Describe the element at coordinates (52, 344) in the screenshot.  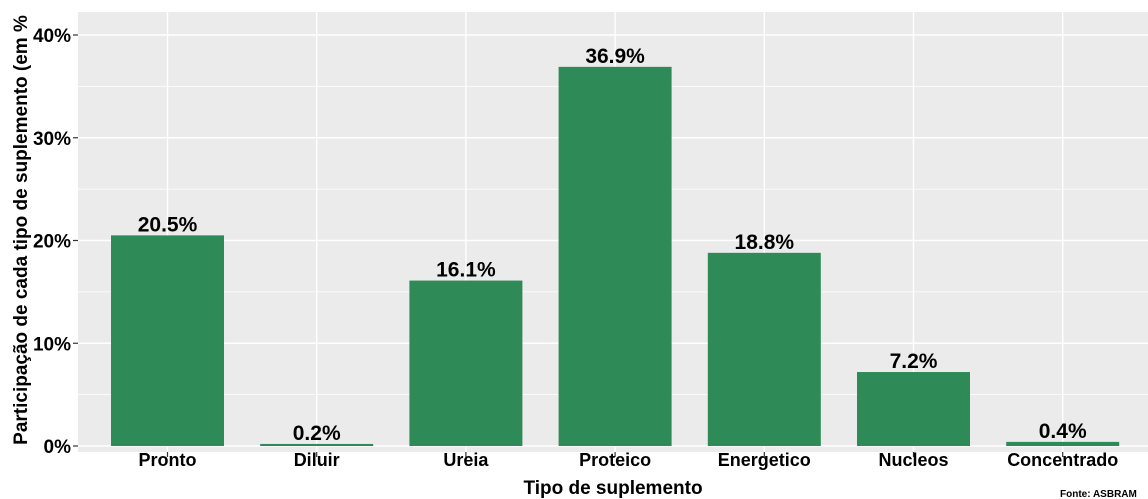
I see `y-tick-label: 10%` at that location.